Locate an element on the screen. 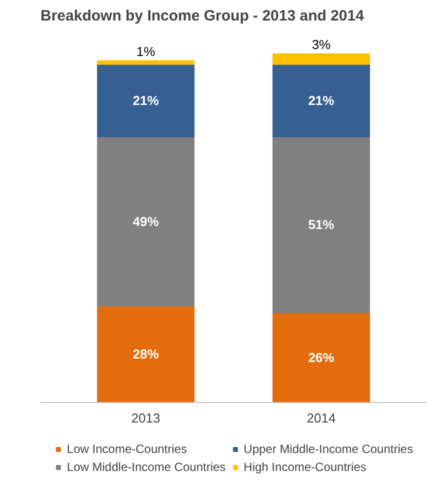 The image size is (441, 501). data-label: 26% is located at coordinates (321, 358).